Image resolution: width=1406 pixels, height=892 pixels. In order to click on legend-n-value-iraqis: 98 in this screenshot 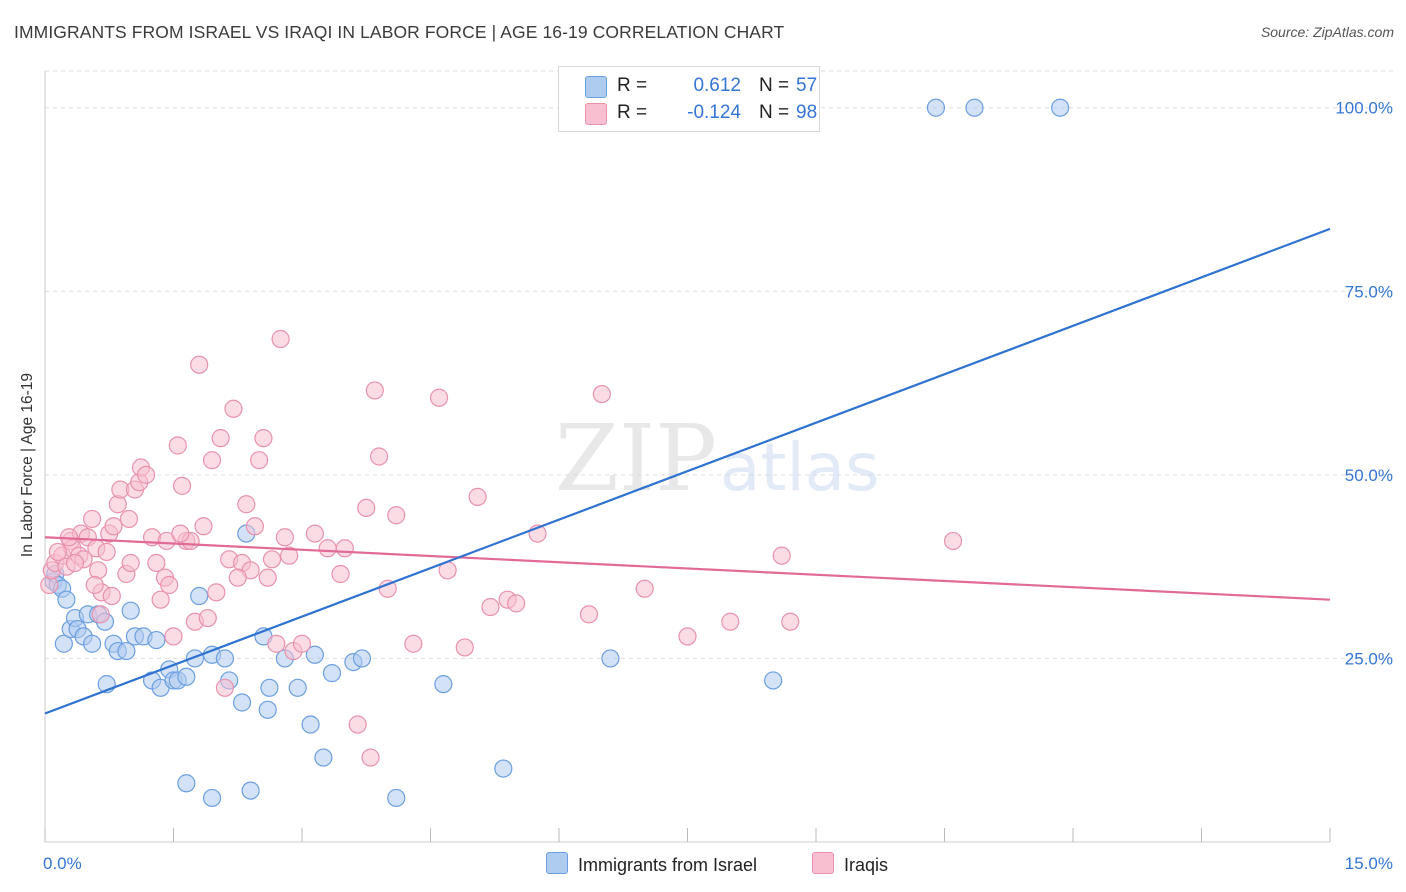, I will do `click(807, 112)`.